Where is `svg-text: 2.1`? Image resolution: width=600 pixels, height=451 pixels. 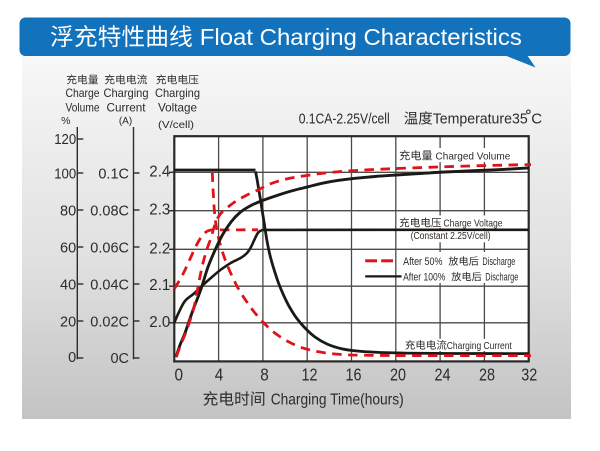 svg-text: 2.1 is located at coordinates (159, 285).